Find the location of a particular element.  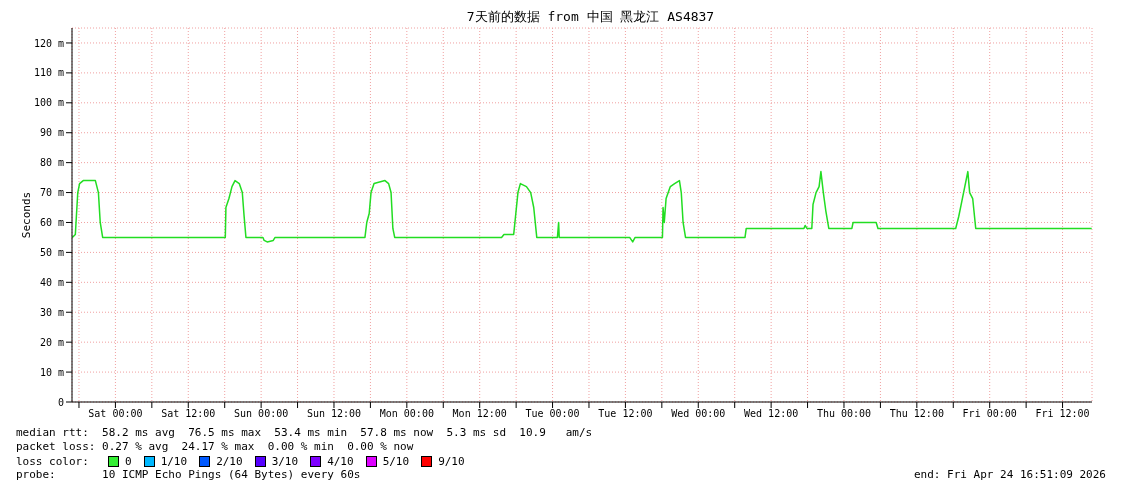

y-tick-label: 20 m is located at coordinates (51, 342).